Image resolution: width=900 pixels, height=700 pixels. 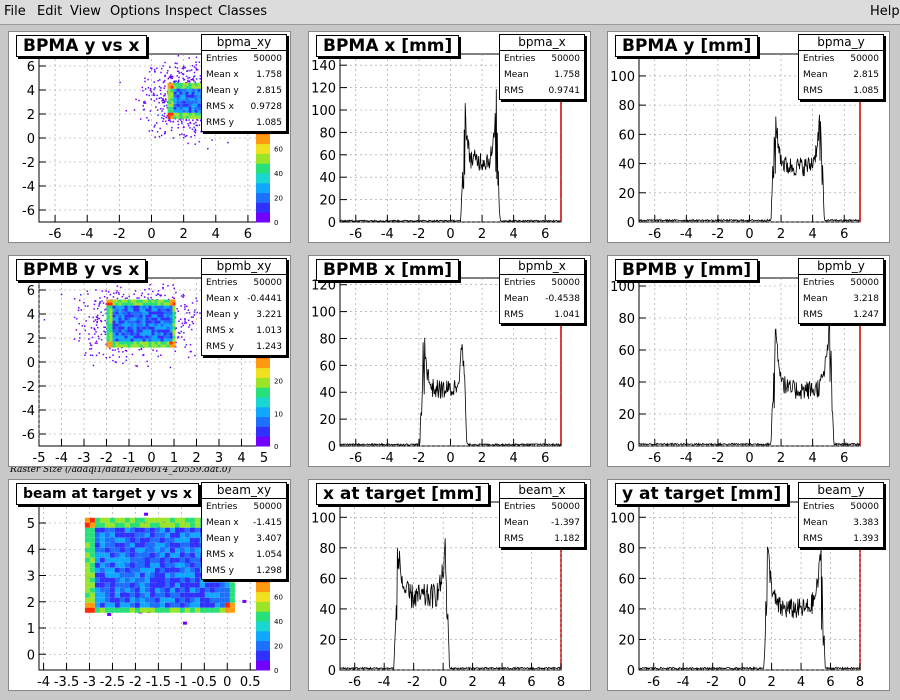 I want to click on stats-value: 2.815, so click(x=269, y=91).